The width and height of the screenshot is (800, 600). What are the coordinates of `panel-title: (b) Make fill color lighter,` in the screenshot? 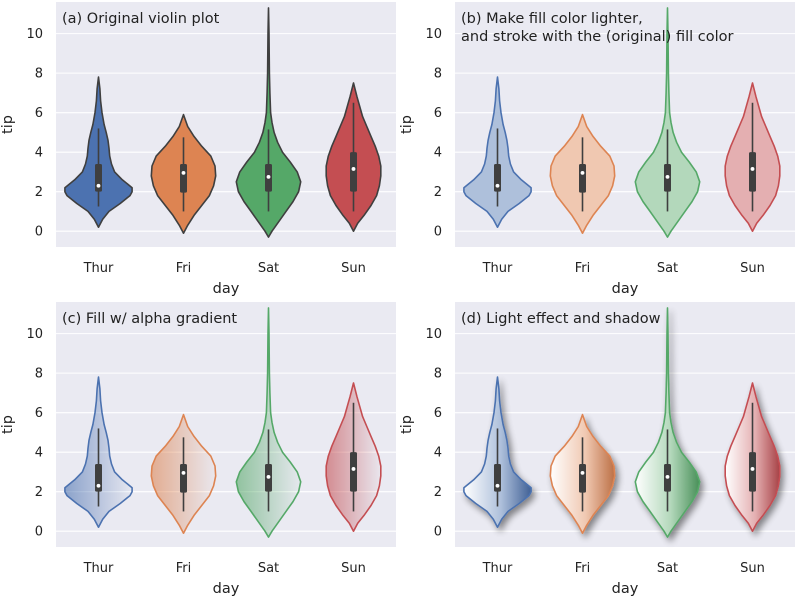 It's located at (552, 19).